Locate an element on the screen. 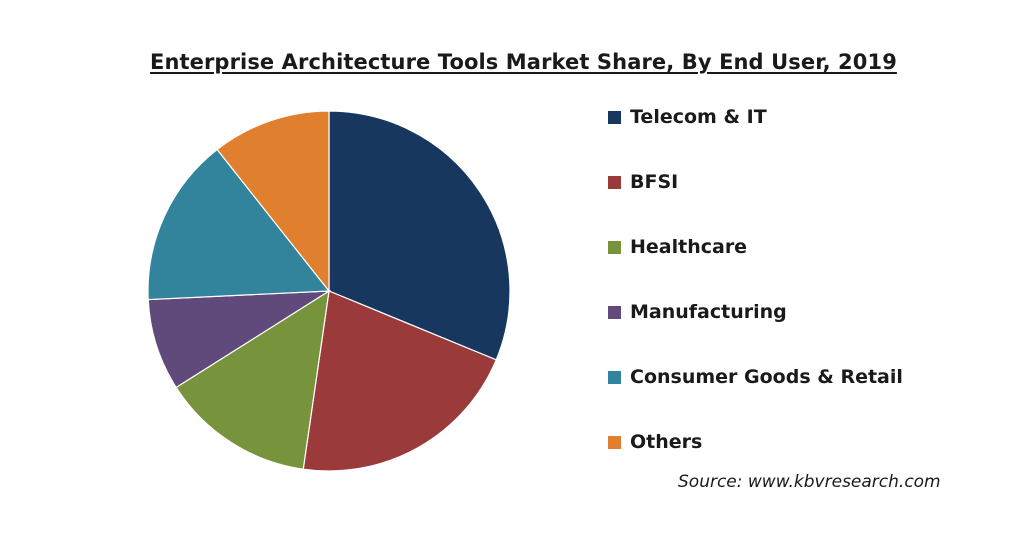 The width and height of the screenshot is (1024, 536). legend-item-consumer-goods-retail: Consumer Goods & Retail is located at coordinates (755, 377).